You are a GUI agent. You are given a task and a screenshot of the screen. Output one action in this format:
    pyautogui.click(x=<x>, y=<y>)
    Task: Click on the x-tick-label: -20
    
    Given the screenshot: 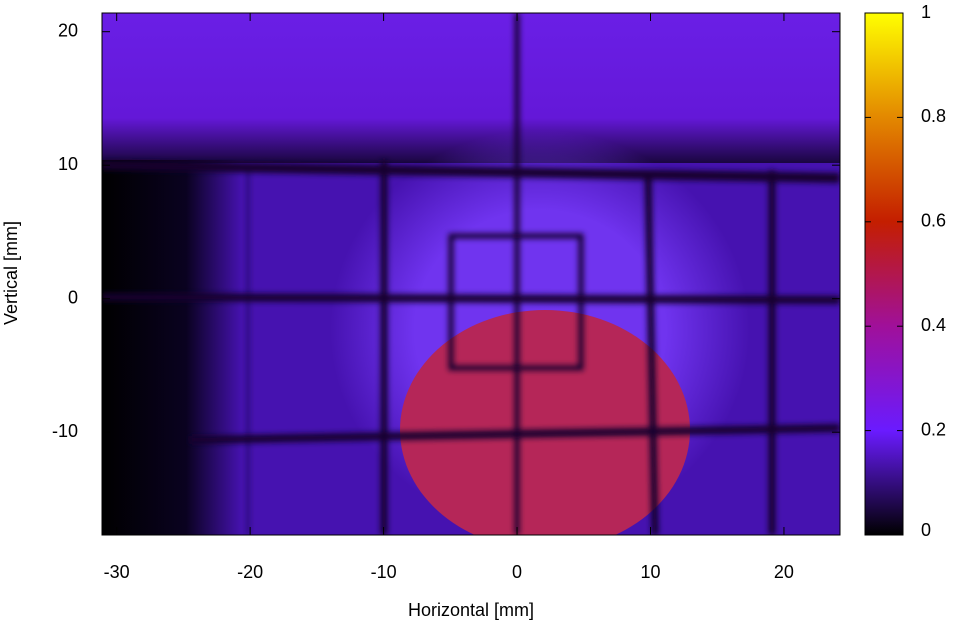 What is the action you would take?
    pyautogui.click(x=250, y=572)
    